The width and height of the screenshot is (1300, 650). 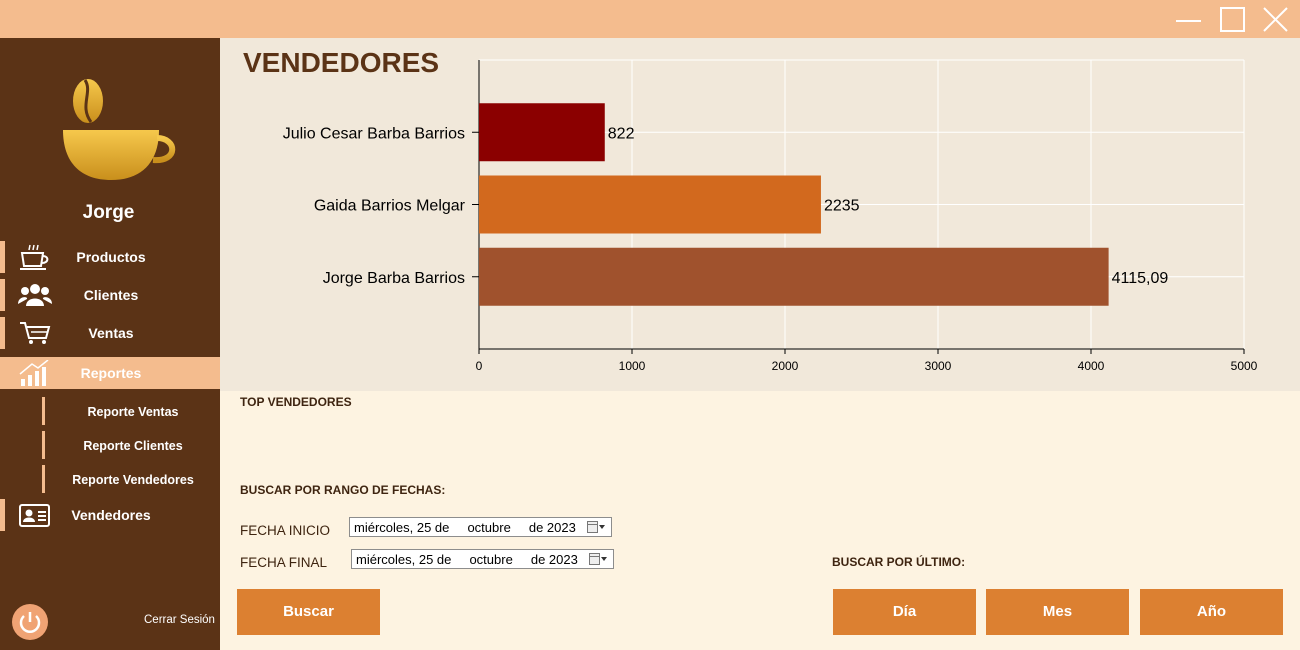 I want to click on sidebar-item-label: Productos, so click(x=111, y=257).